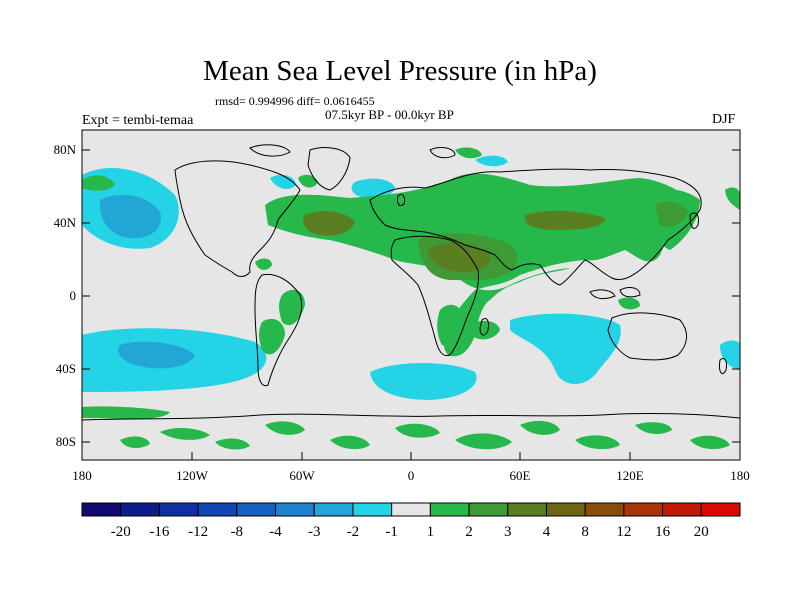  What do you see at coordinates (295, 101) in the screenshot?
I see `stats-text: rmsd= 0.994996 diff= 0.0616455` at bounding box center [295, 101].